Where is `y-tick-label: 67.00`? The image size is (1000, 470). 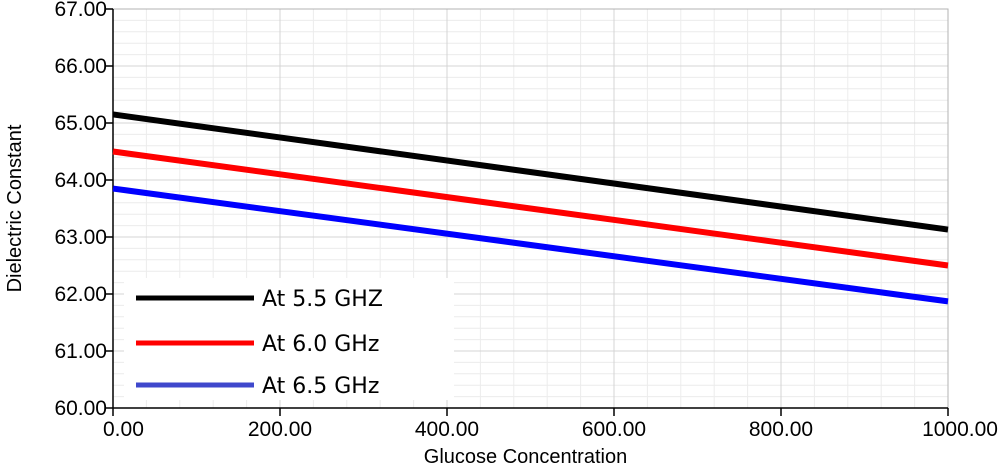
y-tick-label: 67.00 is located at coordinates (80, 10).